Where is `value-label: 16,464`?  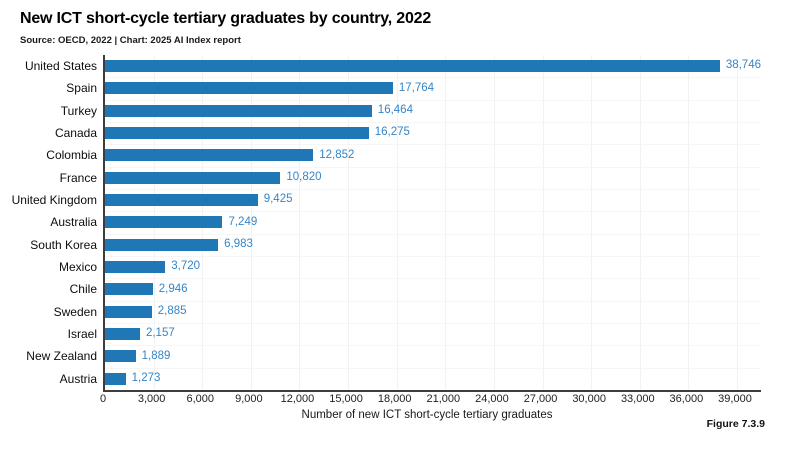 value-label: 16,464 is located at coordinates (395, 110).